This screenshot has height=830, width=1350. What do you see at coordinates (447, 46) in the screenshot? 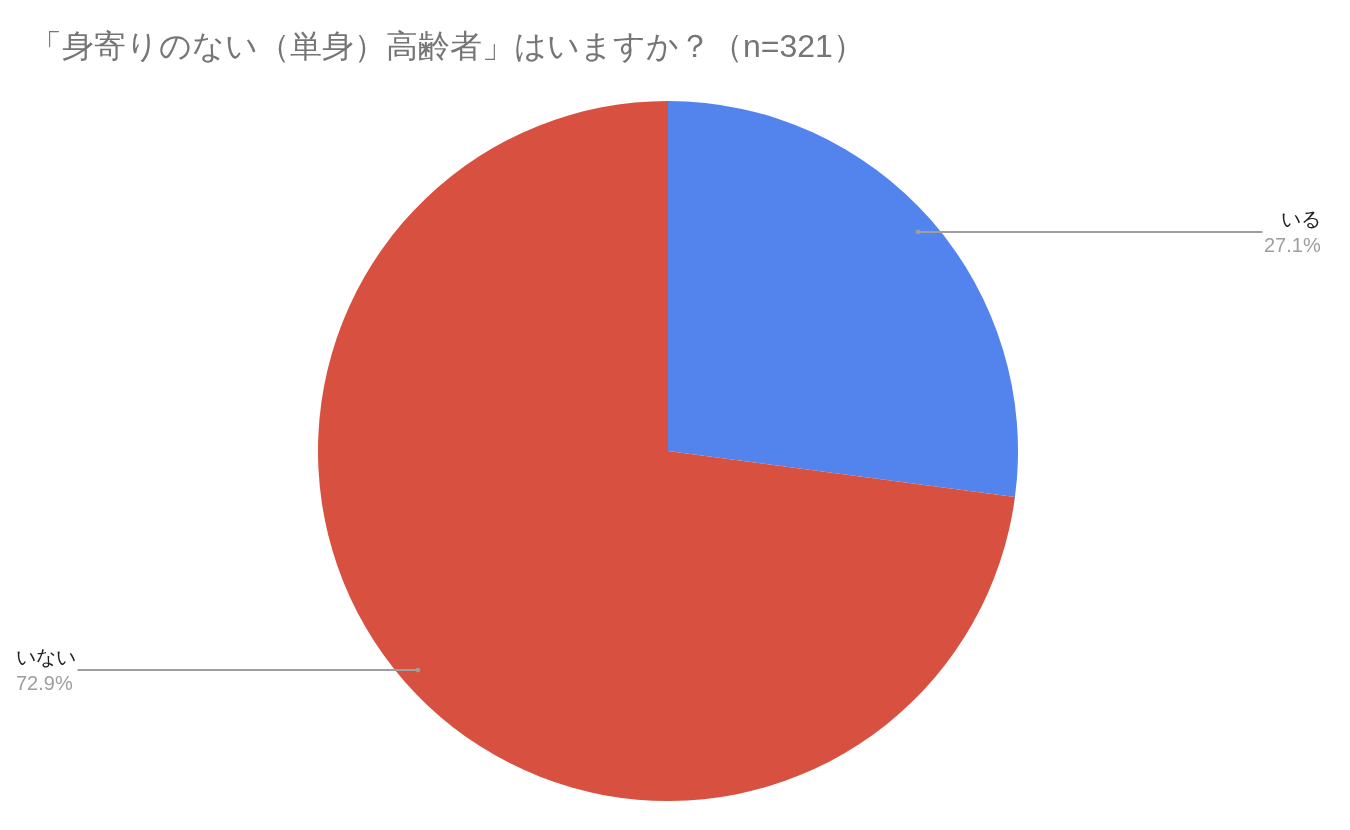
I see `chart-title: 「身寄りのない（単身）高齢者」はいますか？（n=321）` at bounding box center [447, 46].